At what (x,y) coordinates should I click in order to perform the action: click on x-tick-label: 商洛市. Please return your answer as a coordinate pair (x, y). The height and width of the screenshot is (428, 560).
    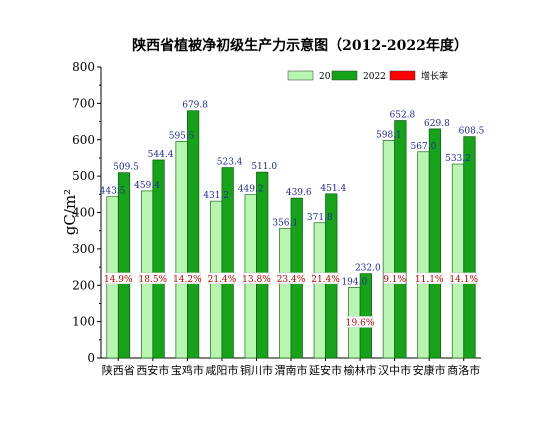
    Looking at the image, I should click on (463, 370).